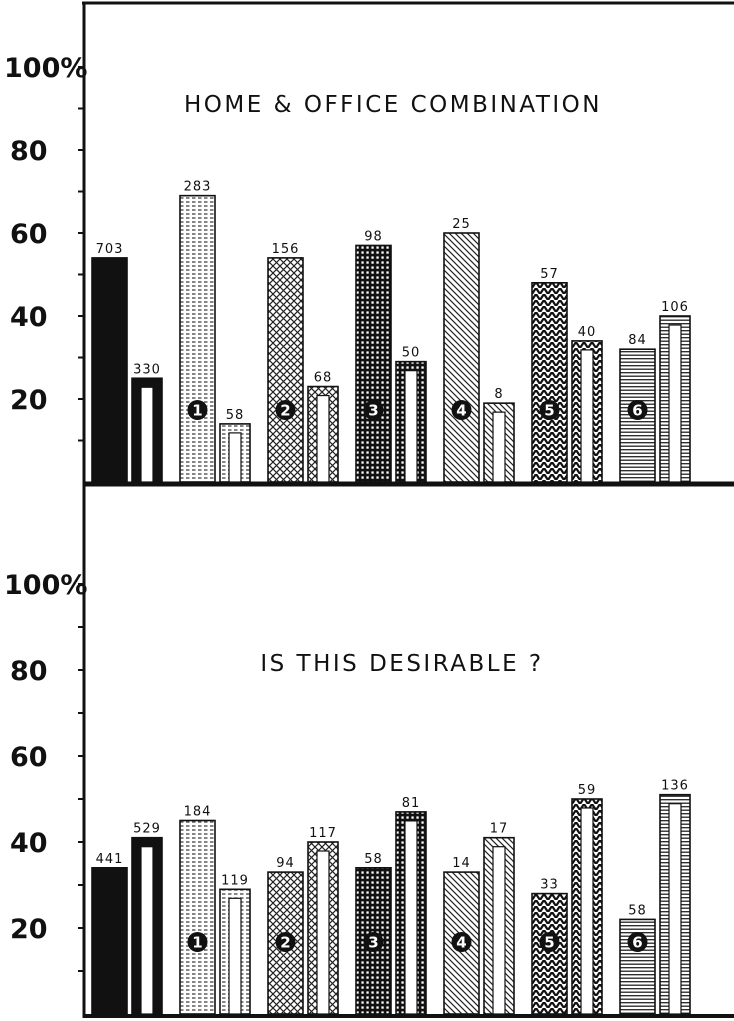  I want to click on bar-value-label: 17, so click(499, 829).